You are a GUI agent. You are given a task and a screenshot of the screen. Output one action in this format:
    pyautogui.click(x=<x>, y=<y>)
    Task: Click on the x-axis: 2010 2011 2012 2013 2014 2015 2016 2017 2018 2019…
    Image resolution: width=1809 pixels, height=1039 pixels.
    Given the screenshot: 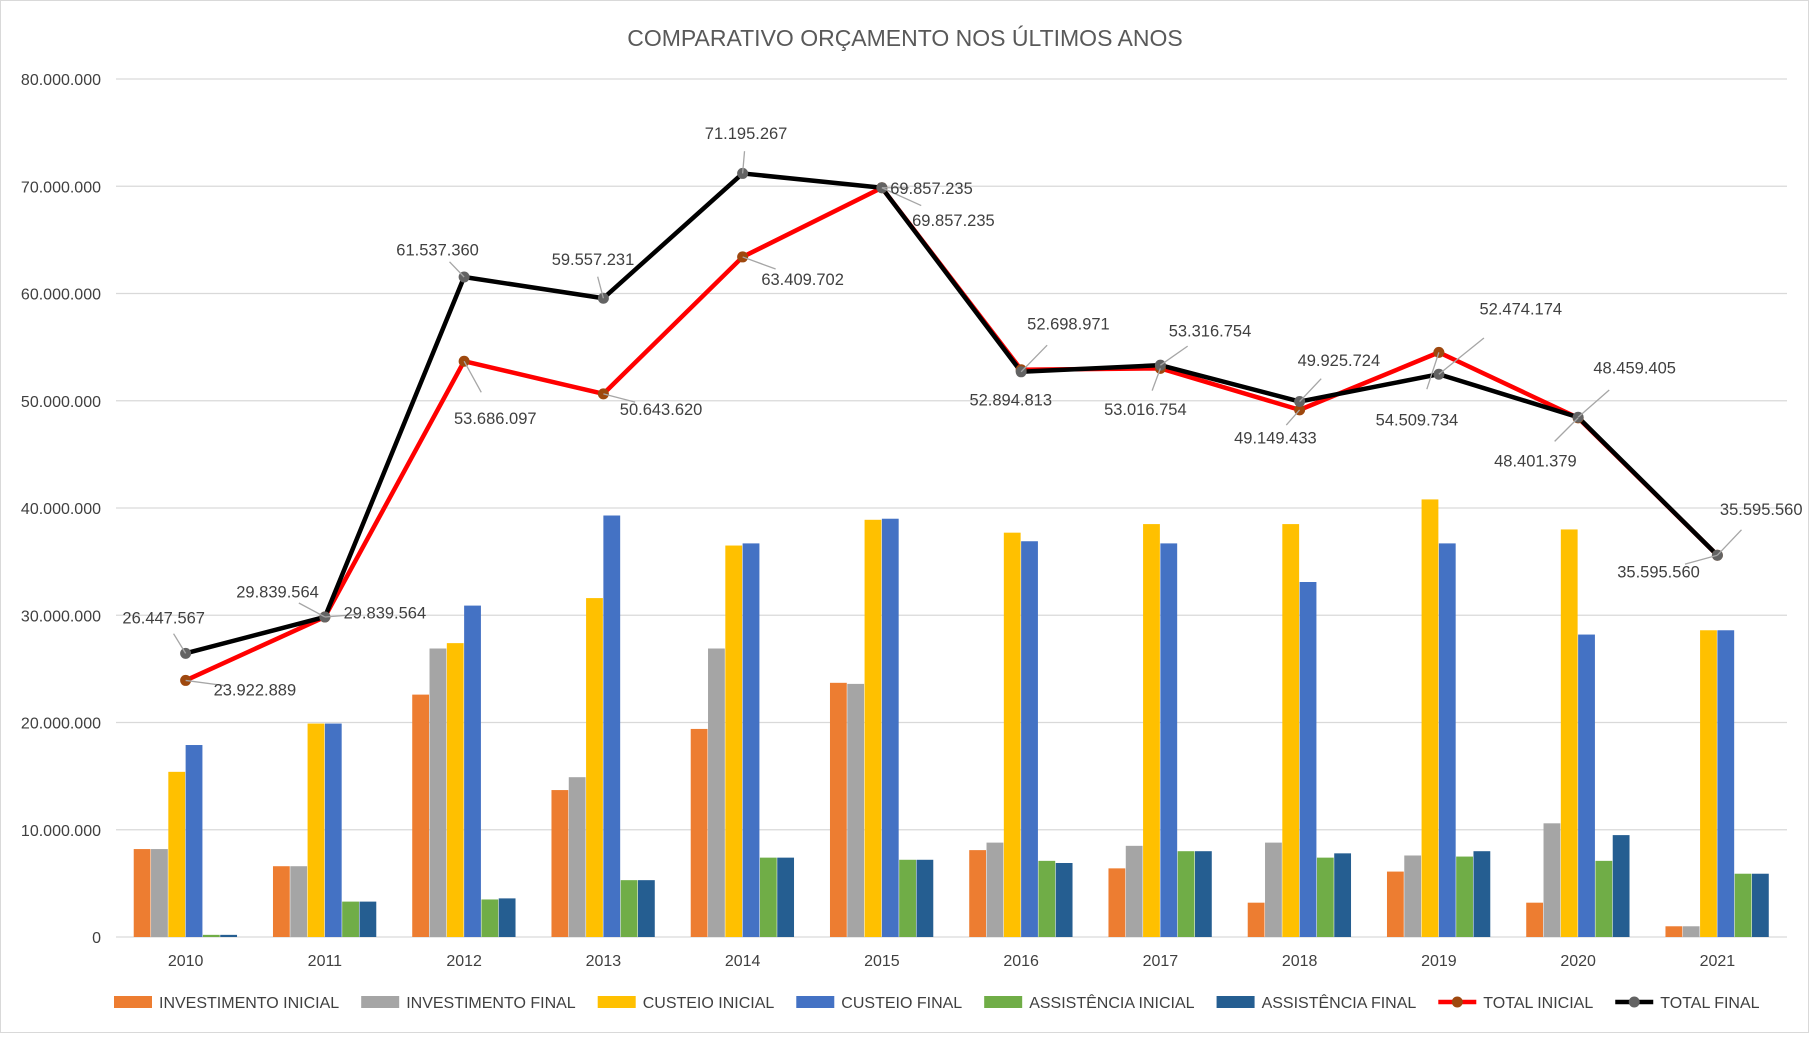 What is the action you would take?
    pyautogui.click(x=951, y=961)
    